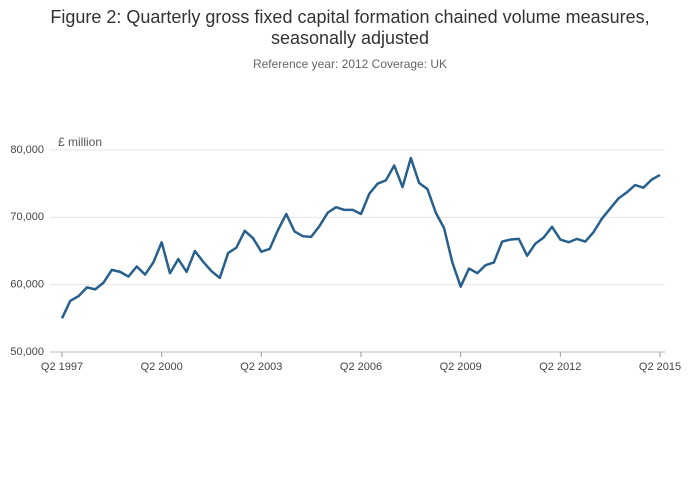 The width and height of the screenshot is (700, 502). I want to click on x-tick-label: Q2 2003, so click(261, 367).